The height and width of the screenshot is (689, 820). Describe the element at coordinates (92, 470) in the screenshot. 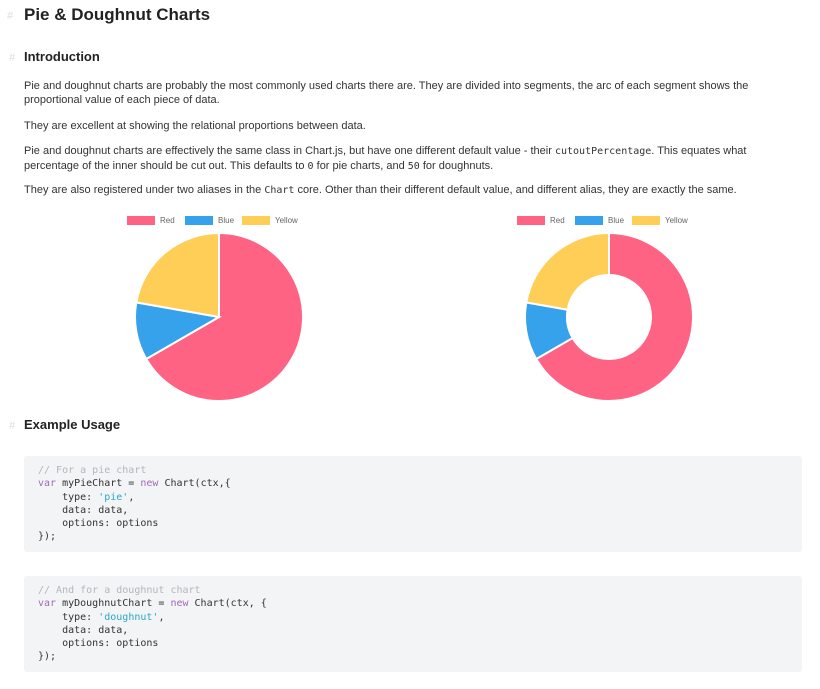

I see `code-comment: // For a pie chart` at that location.